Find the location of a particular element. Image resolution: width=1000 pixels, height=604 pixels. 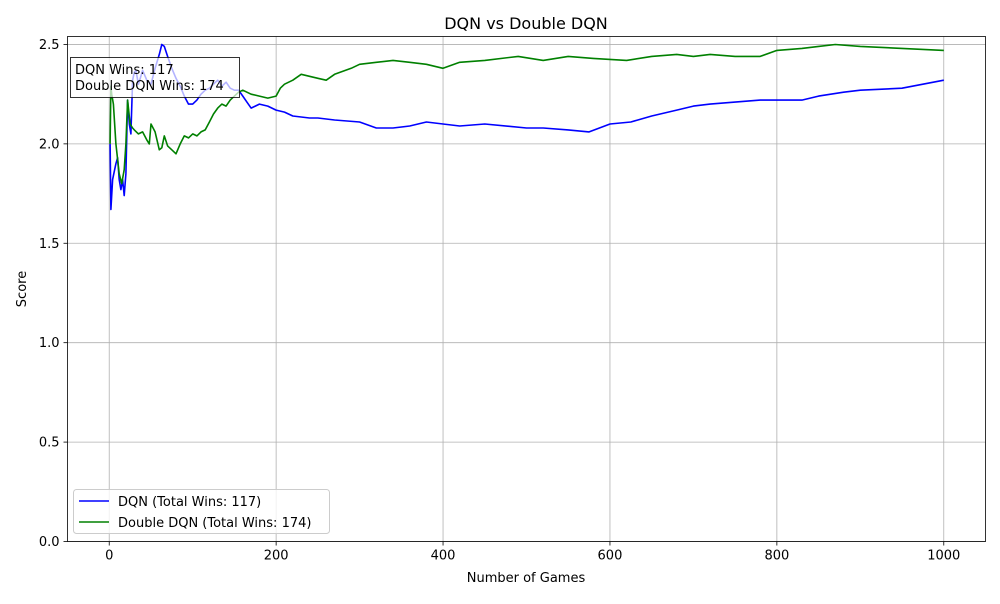

wins-annotation: DQN Wins: 117 Double DQN Wins: 174 is located at coordinates (155, 77).